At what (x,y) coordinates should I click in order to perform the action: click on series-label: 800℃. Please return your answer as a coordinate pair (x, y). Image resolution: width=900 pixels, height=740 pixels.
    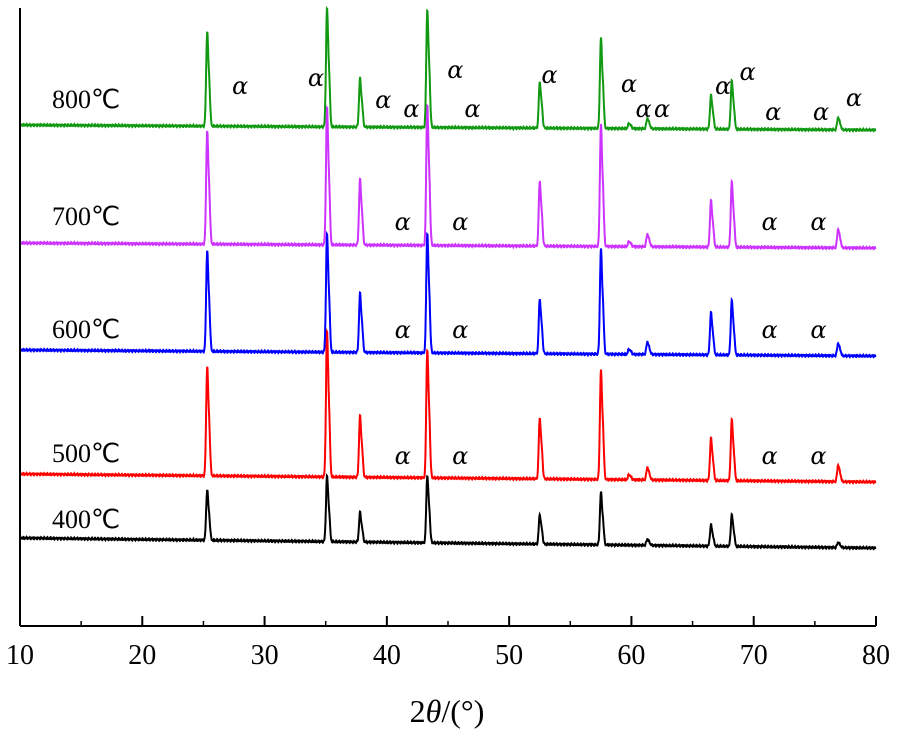
    Looking at the image, I should click on (86, 99).